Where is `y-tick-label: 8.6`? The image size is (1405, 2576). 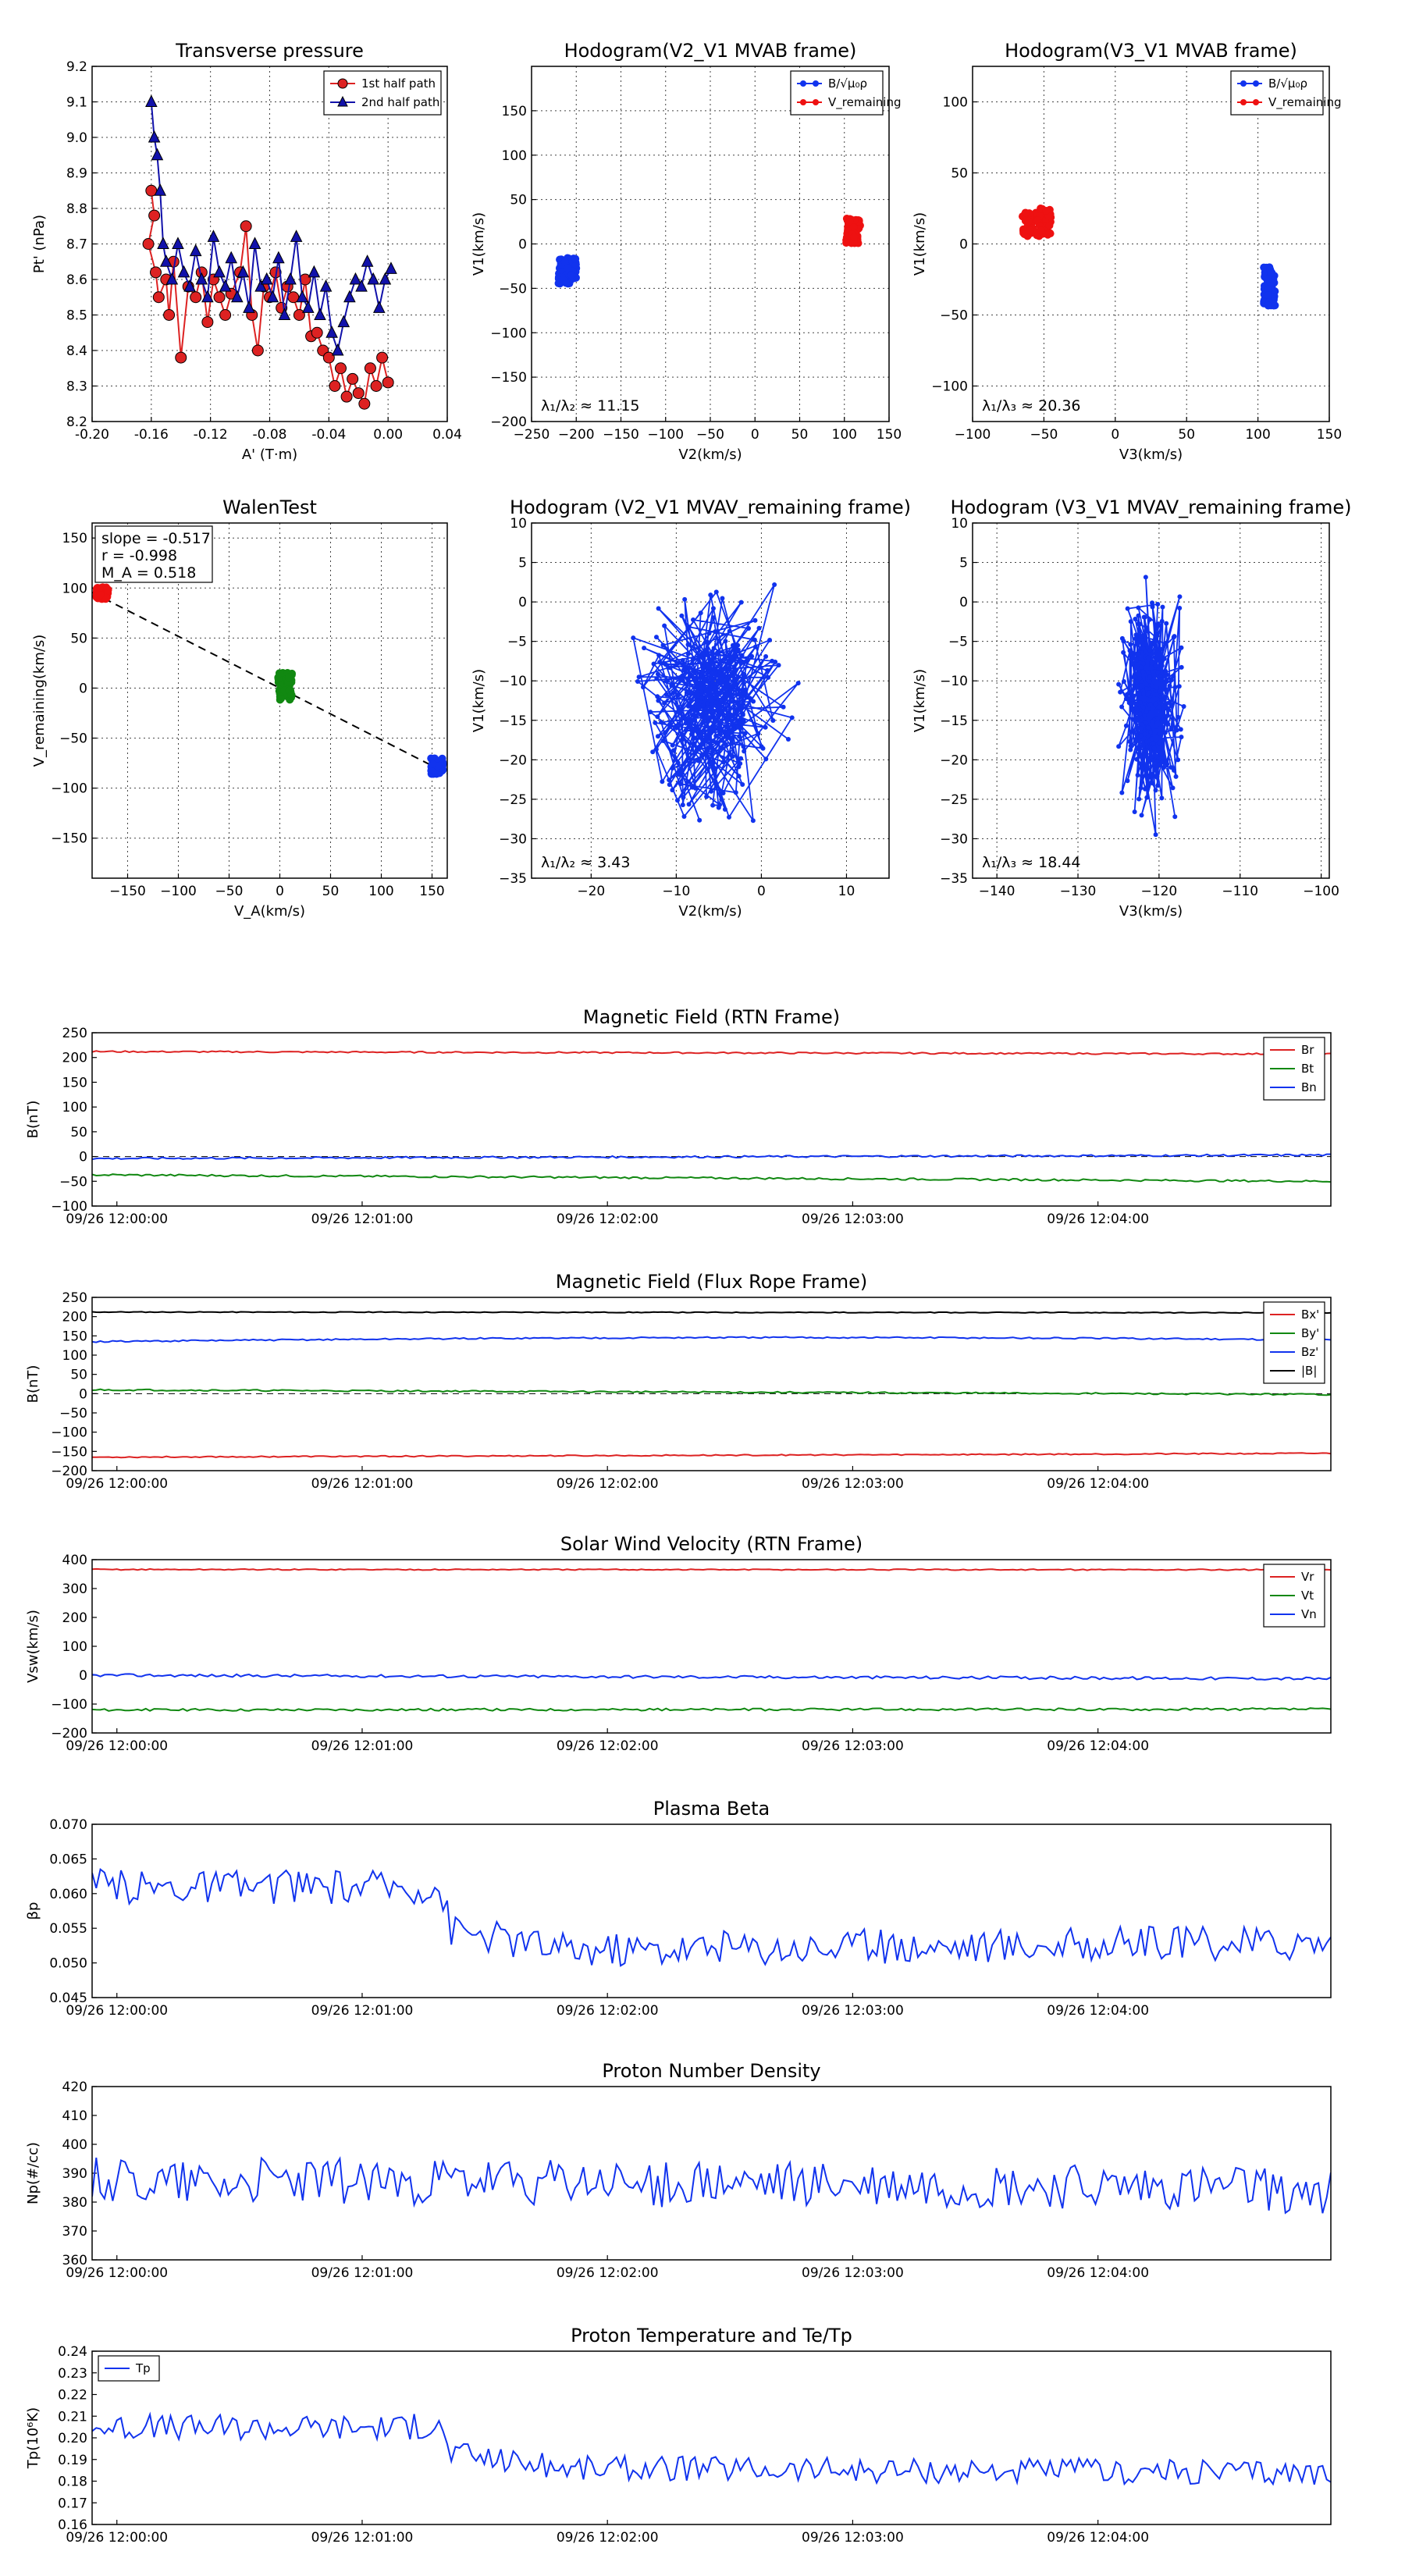
y-tick-label: 8.6 is located at coordinates (76, 280).